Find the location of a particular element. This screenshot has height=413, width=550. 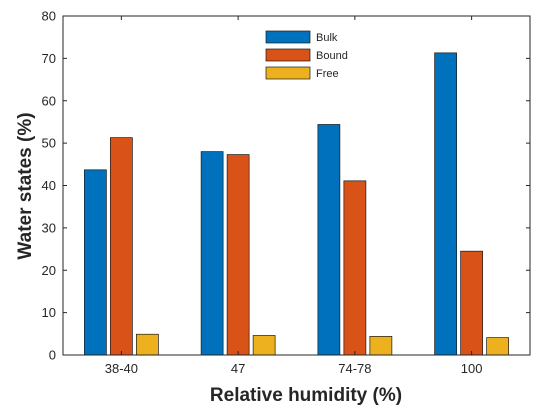

legend-swatch-bound is located at coordinates (288, 55).